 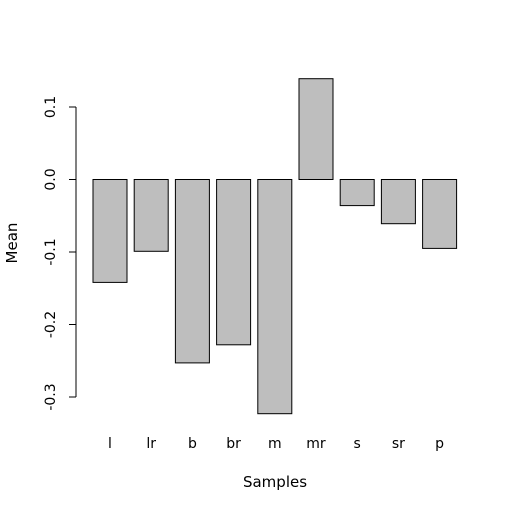 I want to click on y-axis-title: Mean, so click(x=12, y=243).